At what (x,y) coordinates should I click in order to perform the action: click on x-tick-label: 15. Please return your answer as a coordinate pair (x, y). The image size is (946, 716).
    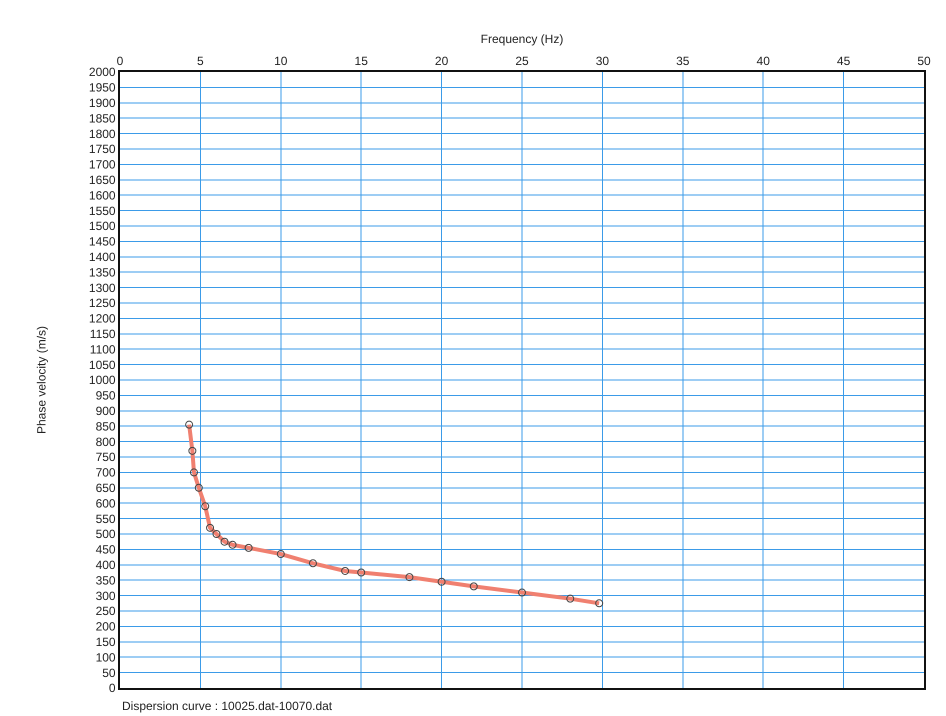
    Looking at the image, I should click on (361, 61).